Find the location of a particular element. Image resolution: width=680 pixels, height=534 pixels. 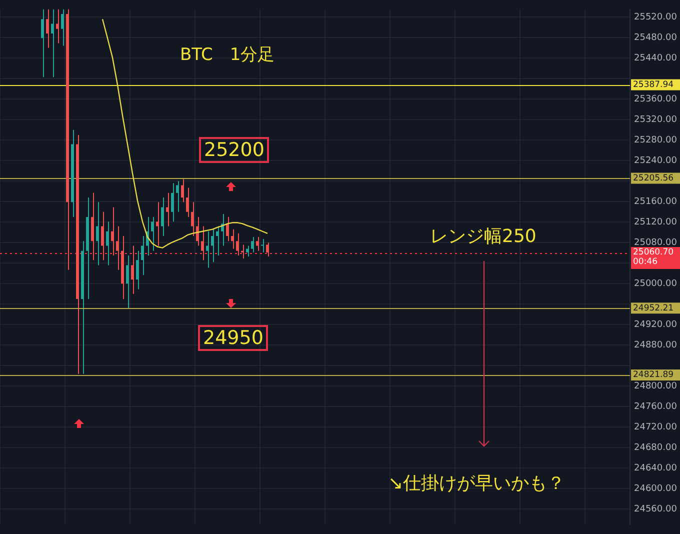

y-tick-label: 24680.00 is located at coordinates (656, 448).